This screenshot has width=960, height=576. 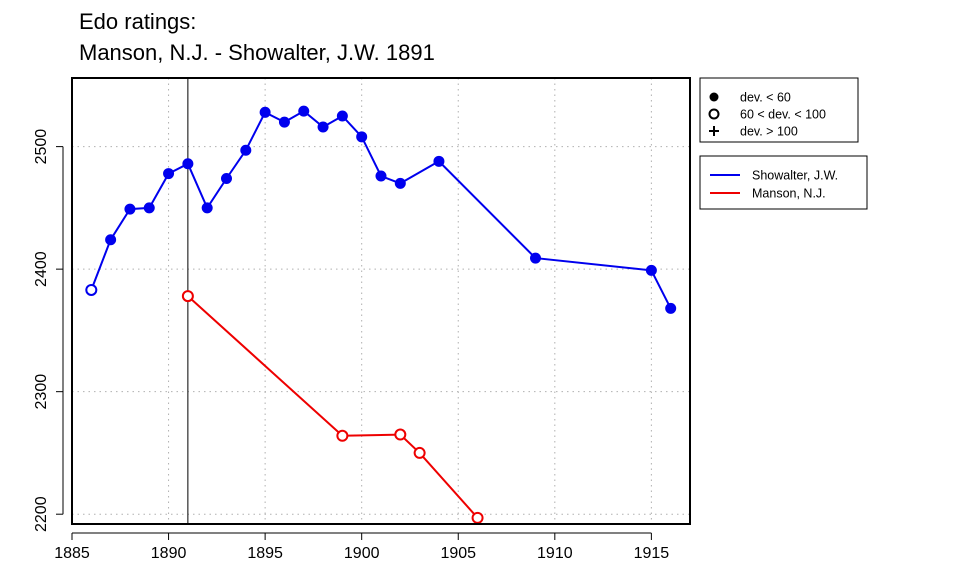 I want to click on series-legend-label: Manson, N.J., so click(x=789, y=194).